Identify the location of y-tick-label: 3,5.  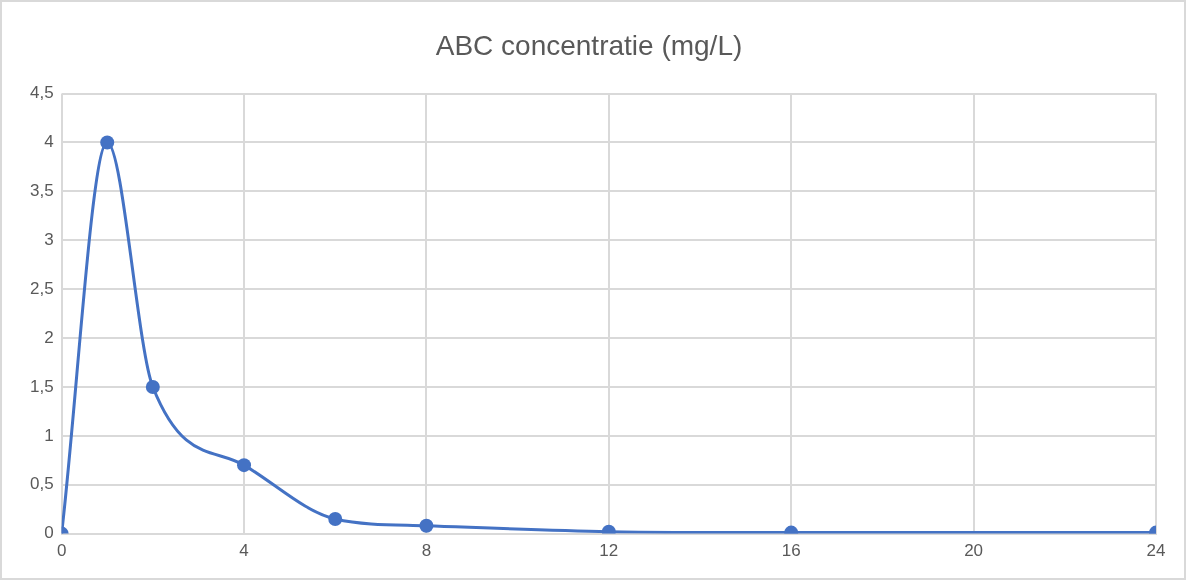
(41, 191).